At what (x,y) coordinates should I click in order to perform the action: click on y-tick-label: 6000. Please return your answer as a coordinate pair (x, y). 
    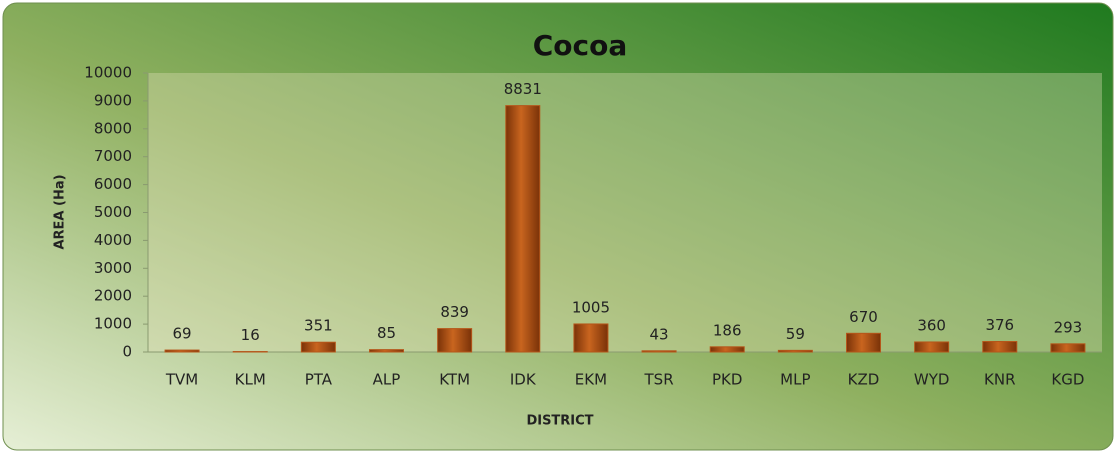
    Looking at the image, I should click on (113, 184).